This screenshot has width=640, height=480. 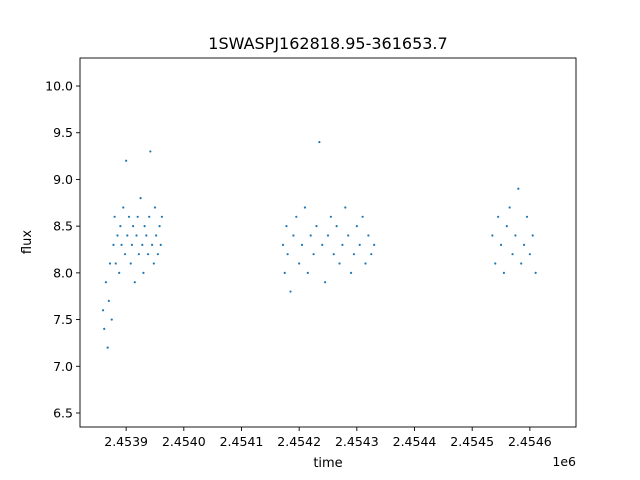 I want to click on y-tick-label: 8.5, so click(x=63, y=226).